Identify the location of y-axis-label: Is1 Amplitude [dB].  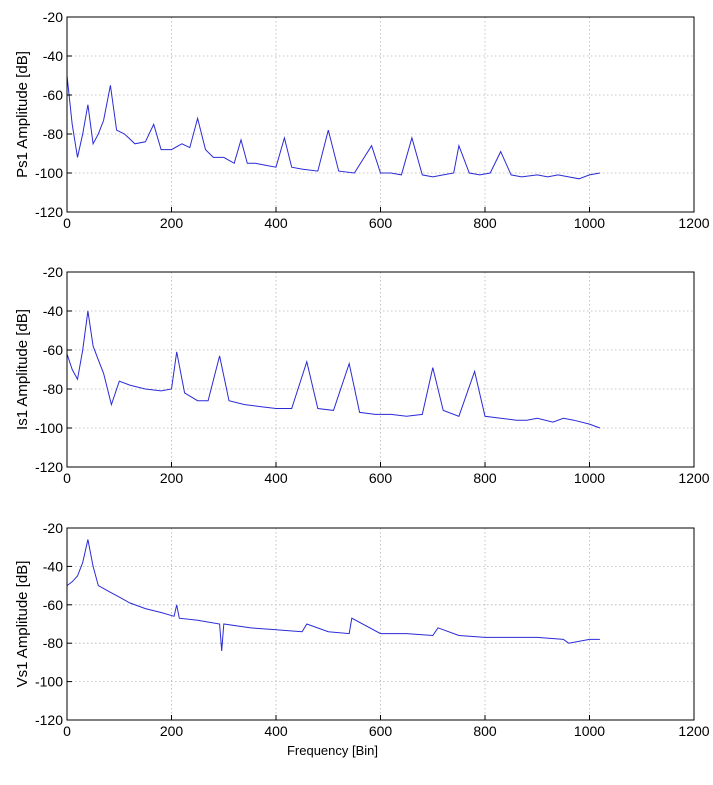
(22, 369).